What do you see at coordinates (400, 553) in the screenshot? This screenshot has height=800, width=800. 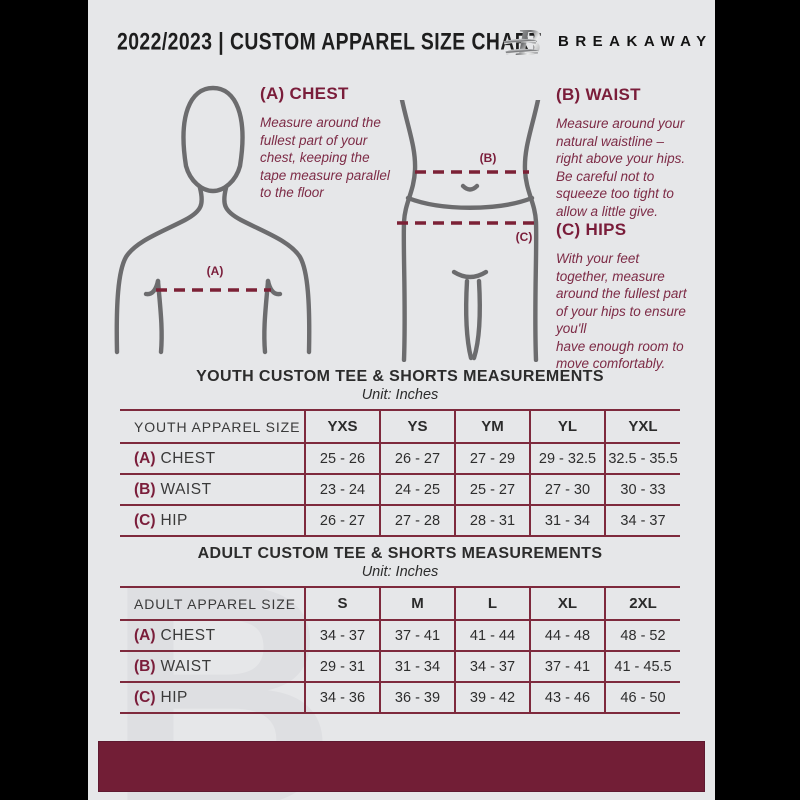 I see `adult-table-title: ADULT CUSTOM TEE & SHORTS MEASUREMENTS` at bounding box center [400, 553].